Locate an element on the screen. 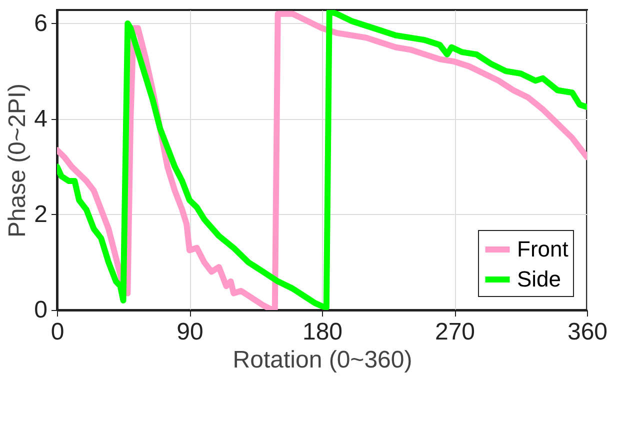 The width and height of the screenshot is (641, 434). legend-label: Side is located at coordinates (539, 279).